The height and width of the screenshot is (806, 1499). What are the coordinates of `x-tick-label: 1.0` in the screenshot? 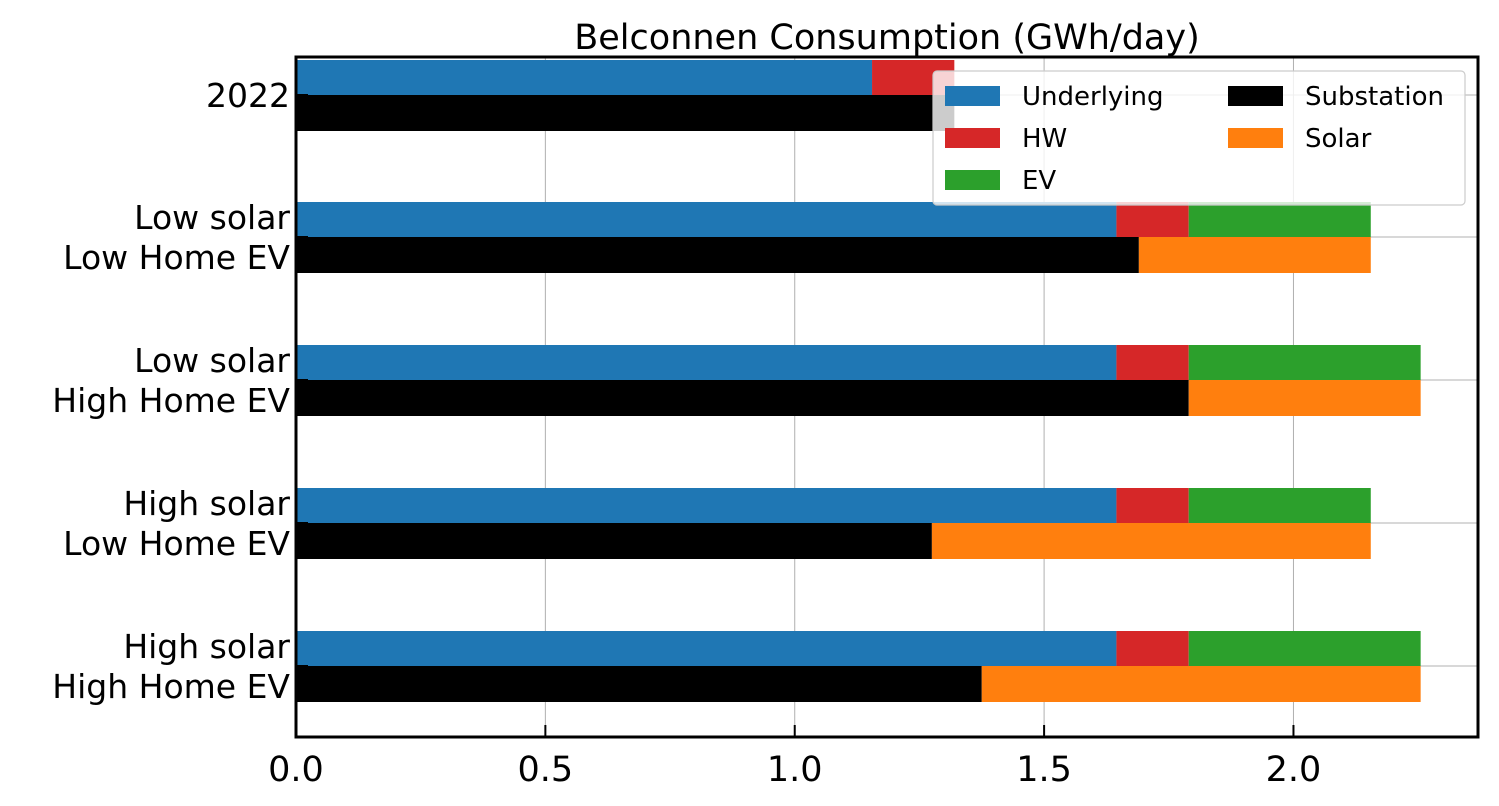 It's located at (795, 770).